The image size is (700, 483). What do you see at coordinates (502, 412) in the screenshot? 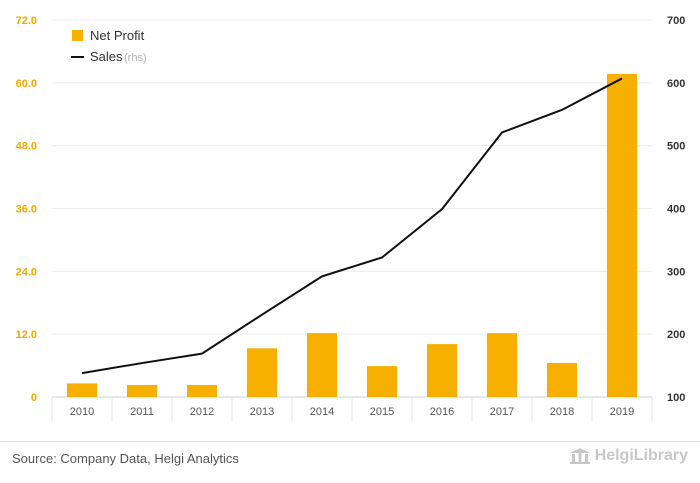
I see `x-tick-label: 2017` at bounding box center [502, 412].